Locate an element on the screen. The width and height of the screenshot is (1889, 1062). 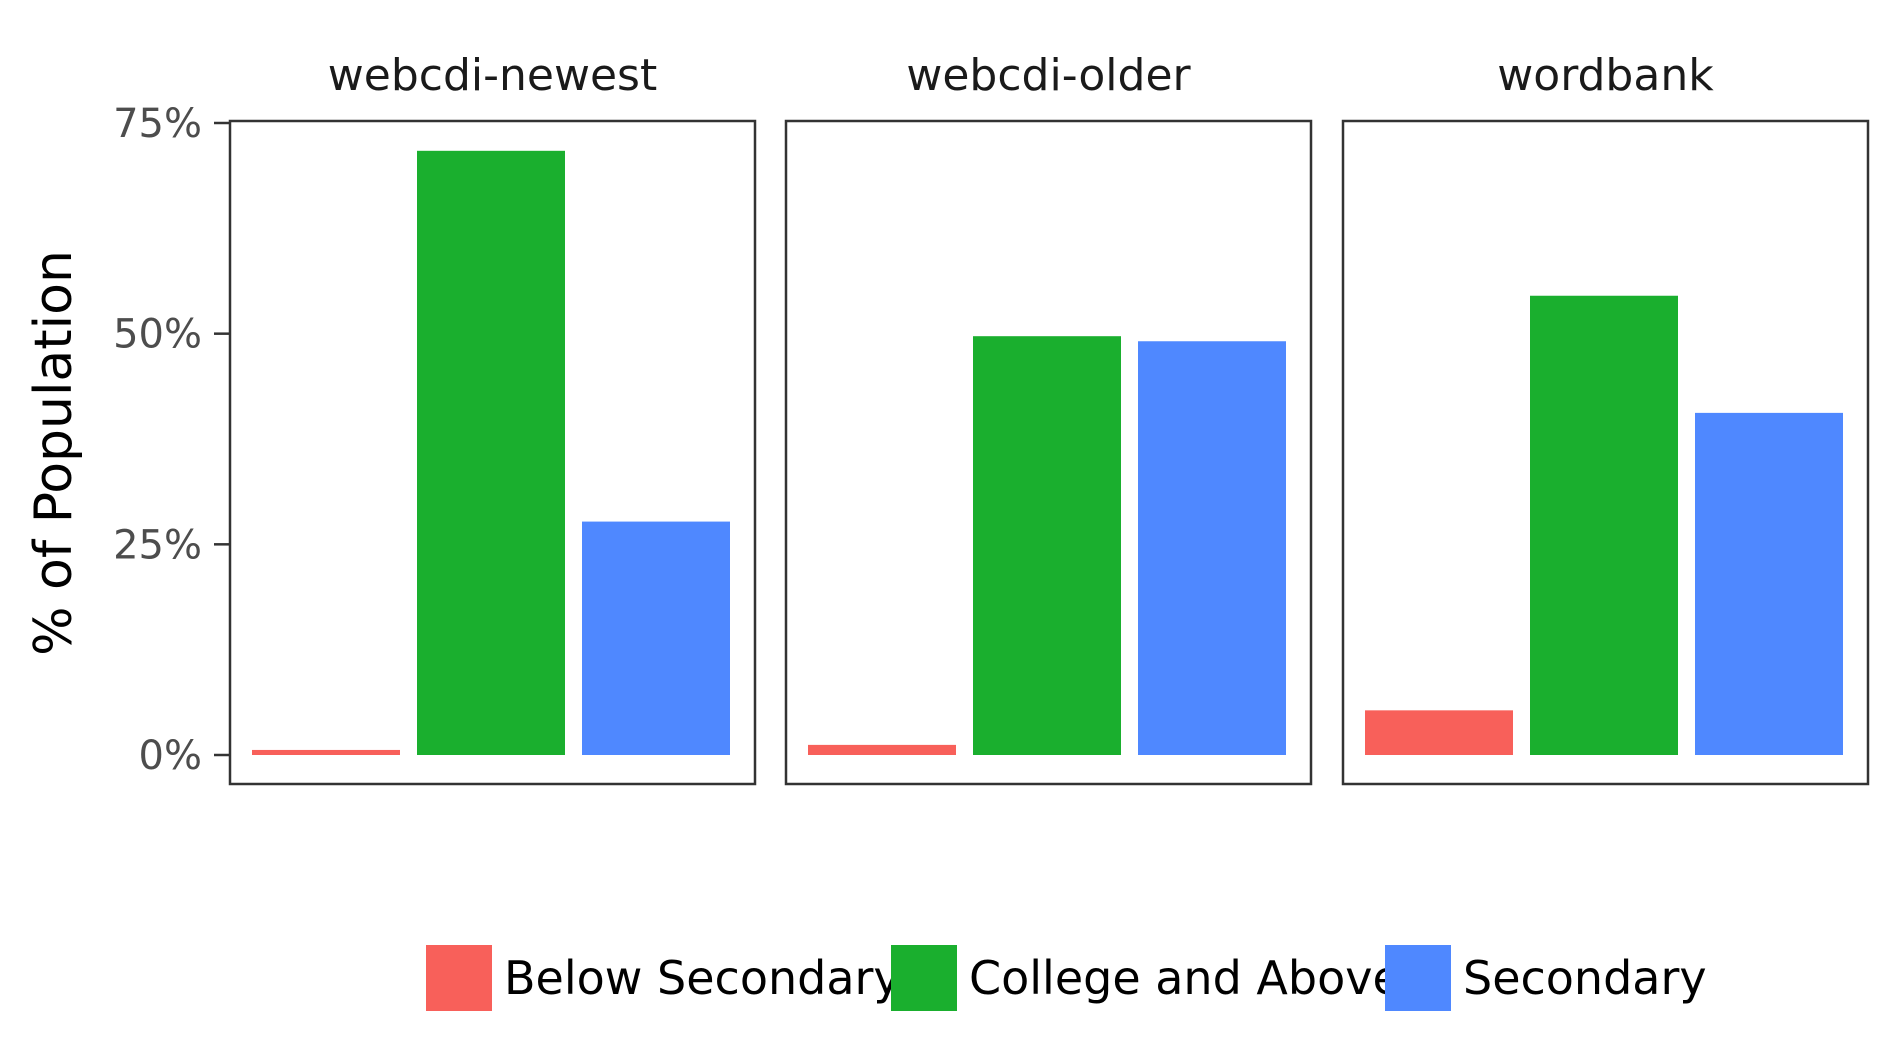
y-axis-title: % of Population is located at coordinates (54, 453).